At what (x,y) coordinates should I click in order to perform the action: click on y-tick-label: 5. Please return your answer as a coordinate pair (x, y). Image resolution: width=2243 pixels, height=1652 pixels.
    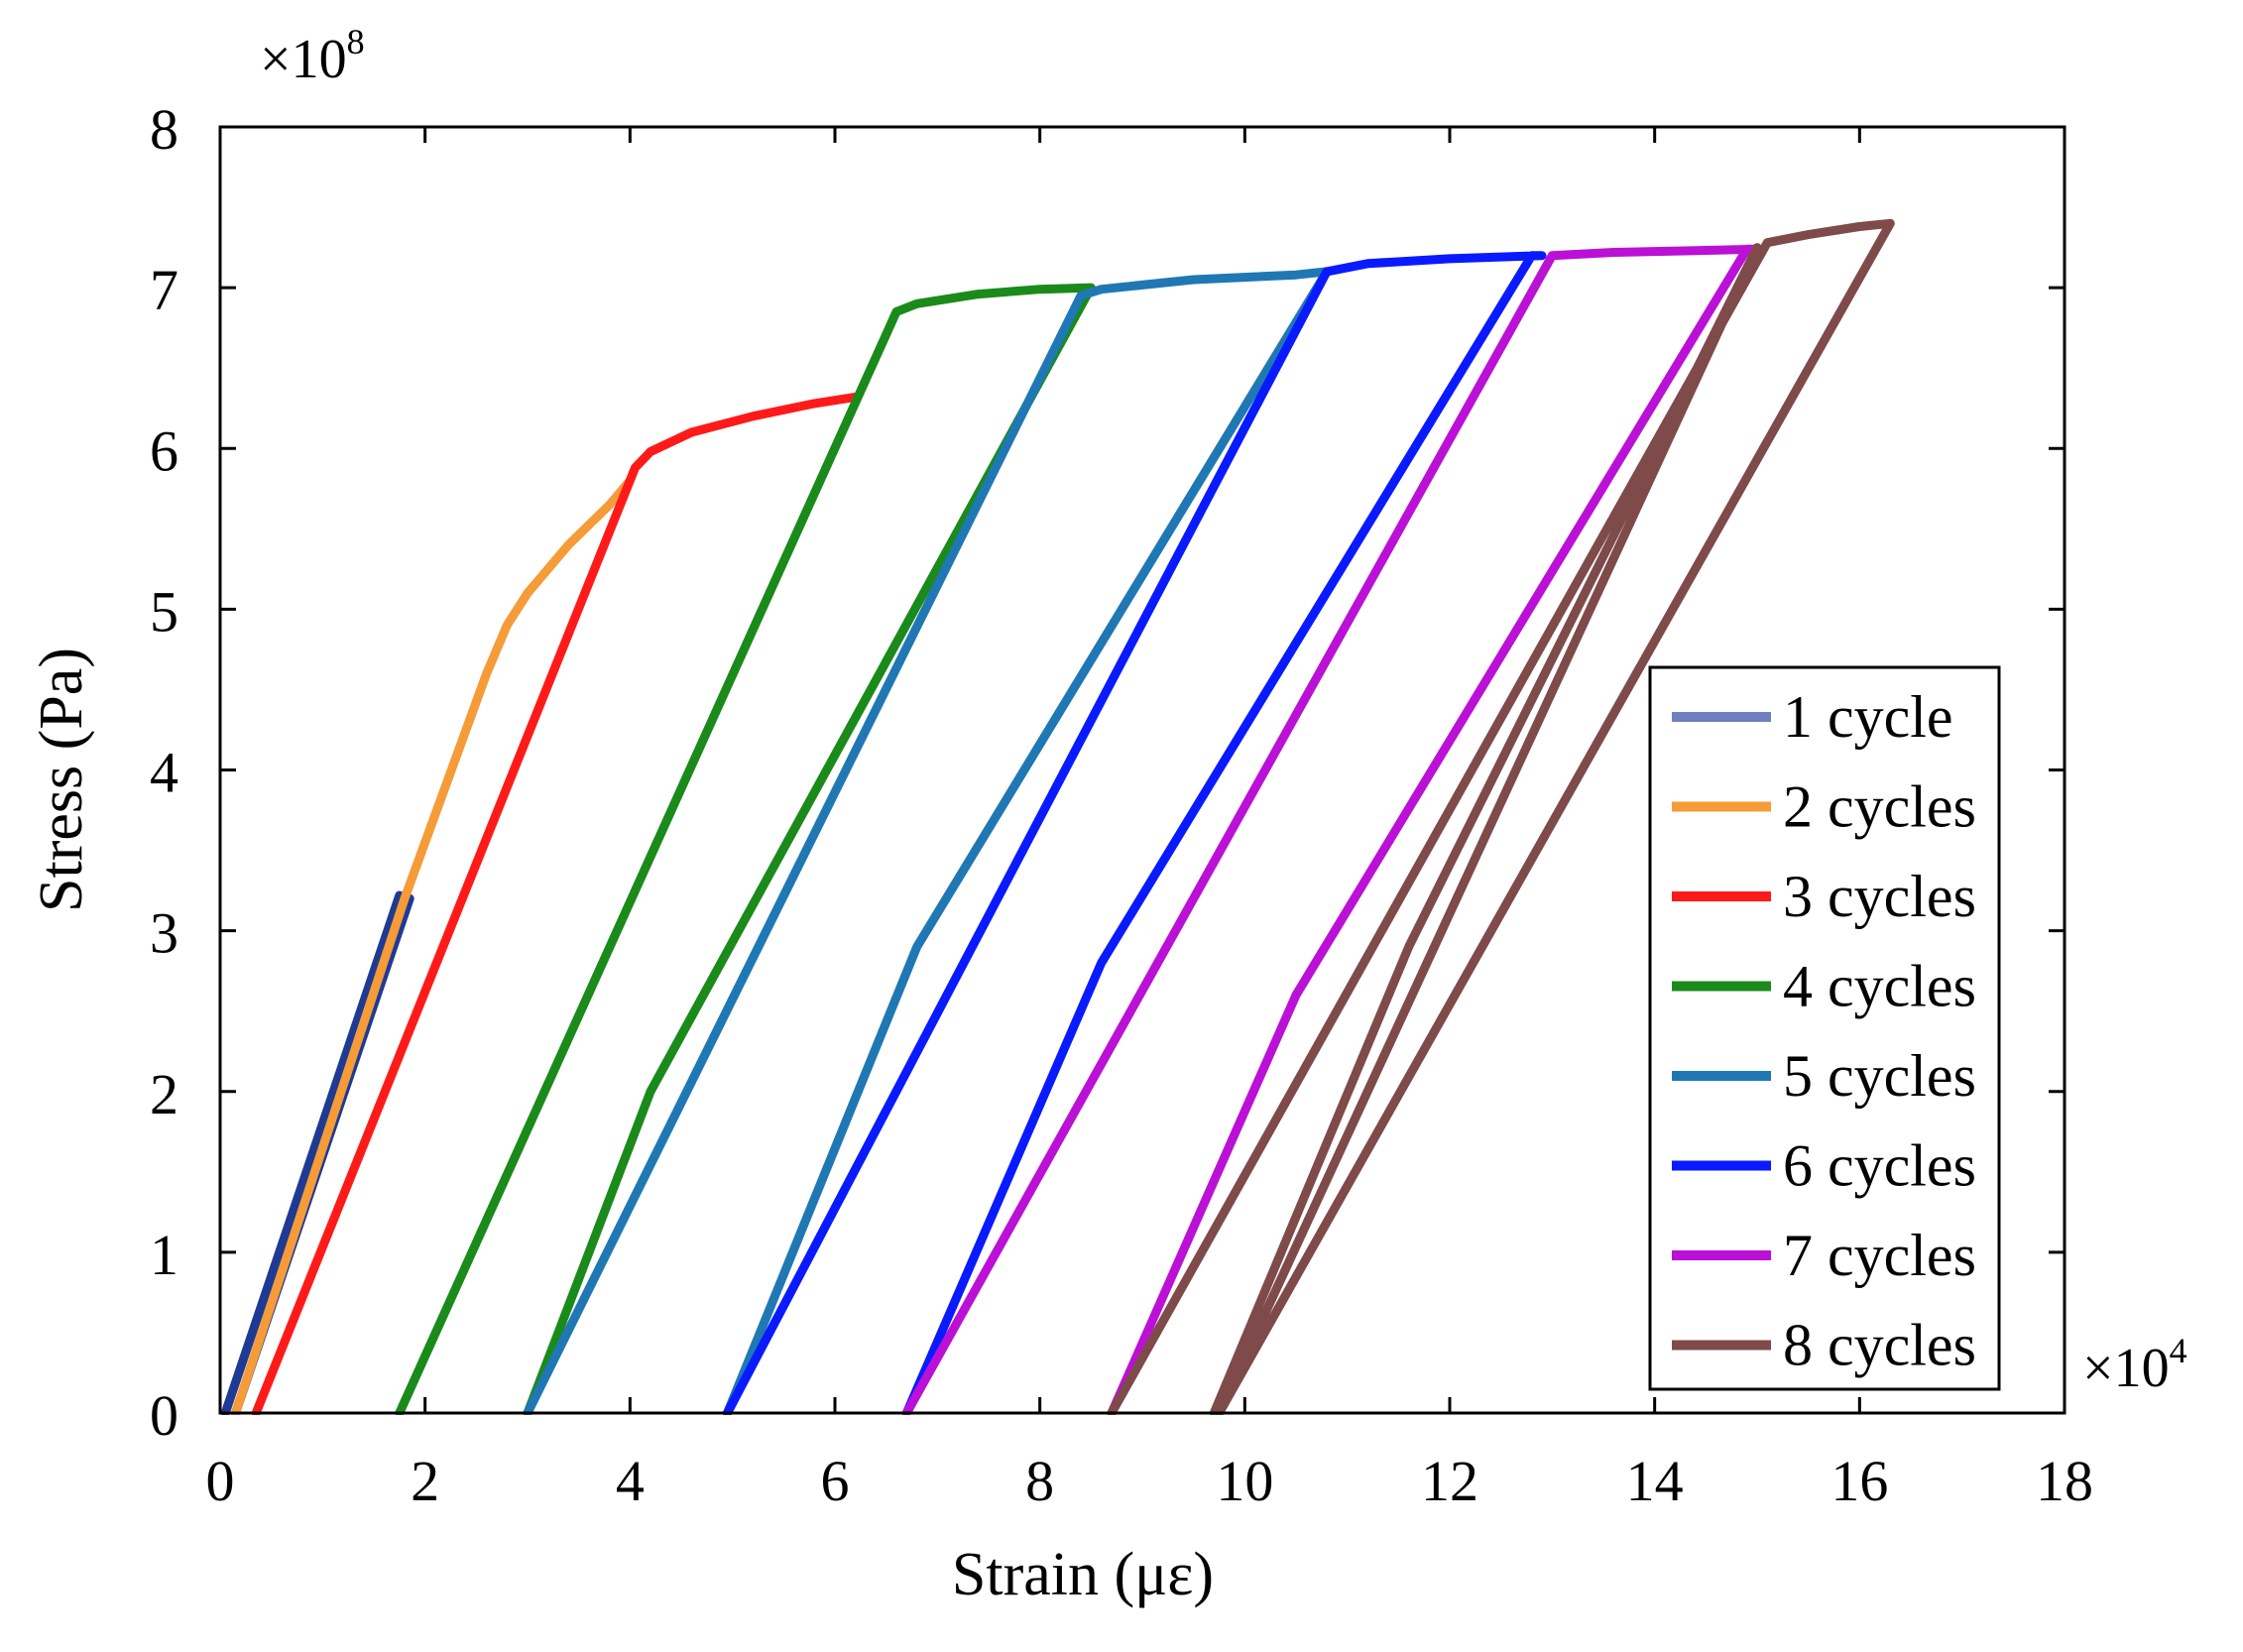
    Looking at the image, I should click on (164, 611).